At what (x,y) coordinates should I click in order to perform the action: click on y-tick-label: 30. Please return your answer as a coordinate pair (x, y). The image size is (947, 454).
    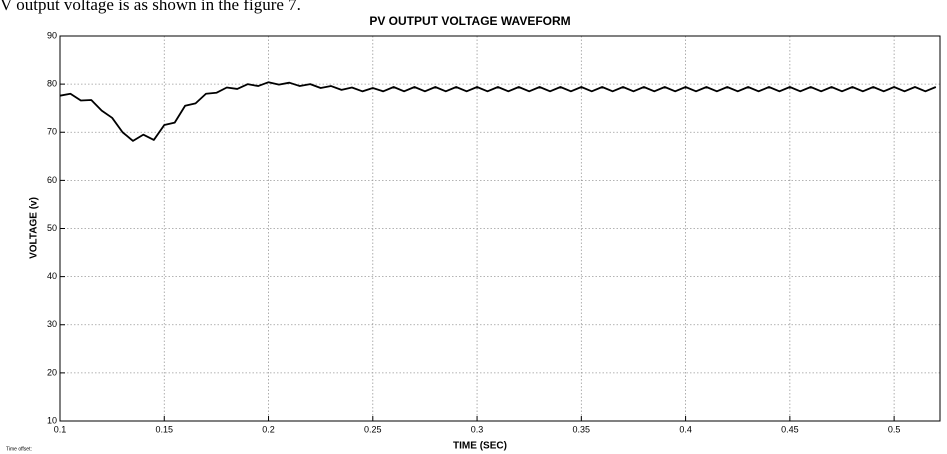
    Looking at the image, I should click on (52, 324).